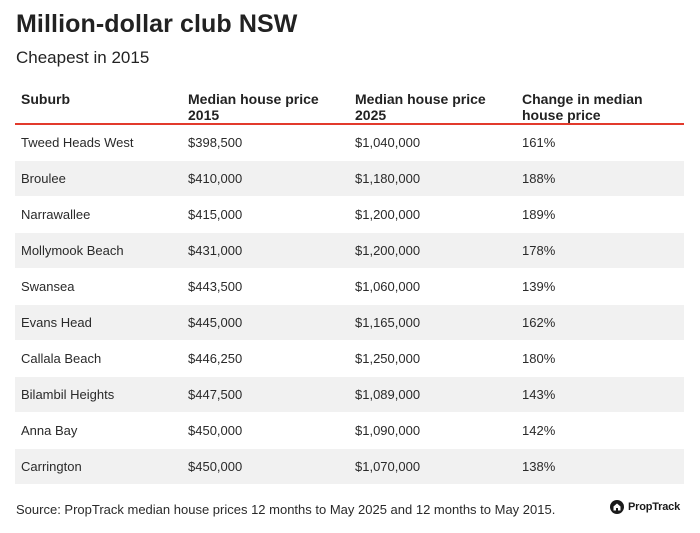 The width and height of the screenshot is (700, 533). Describe the element at coordinates (215, 286) in the screenshot. I see `cell-price-2015: $443,500` at that location.